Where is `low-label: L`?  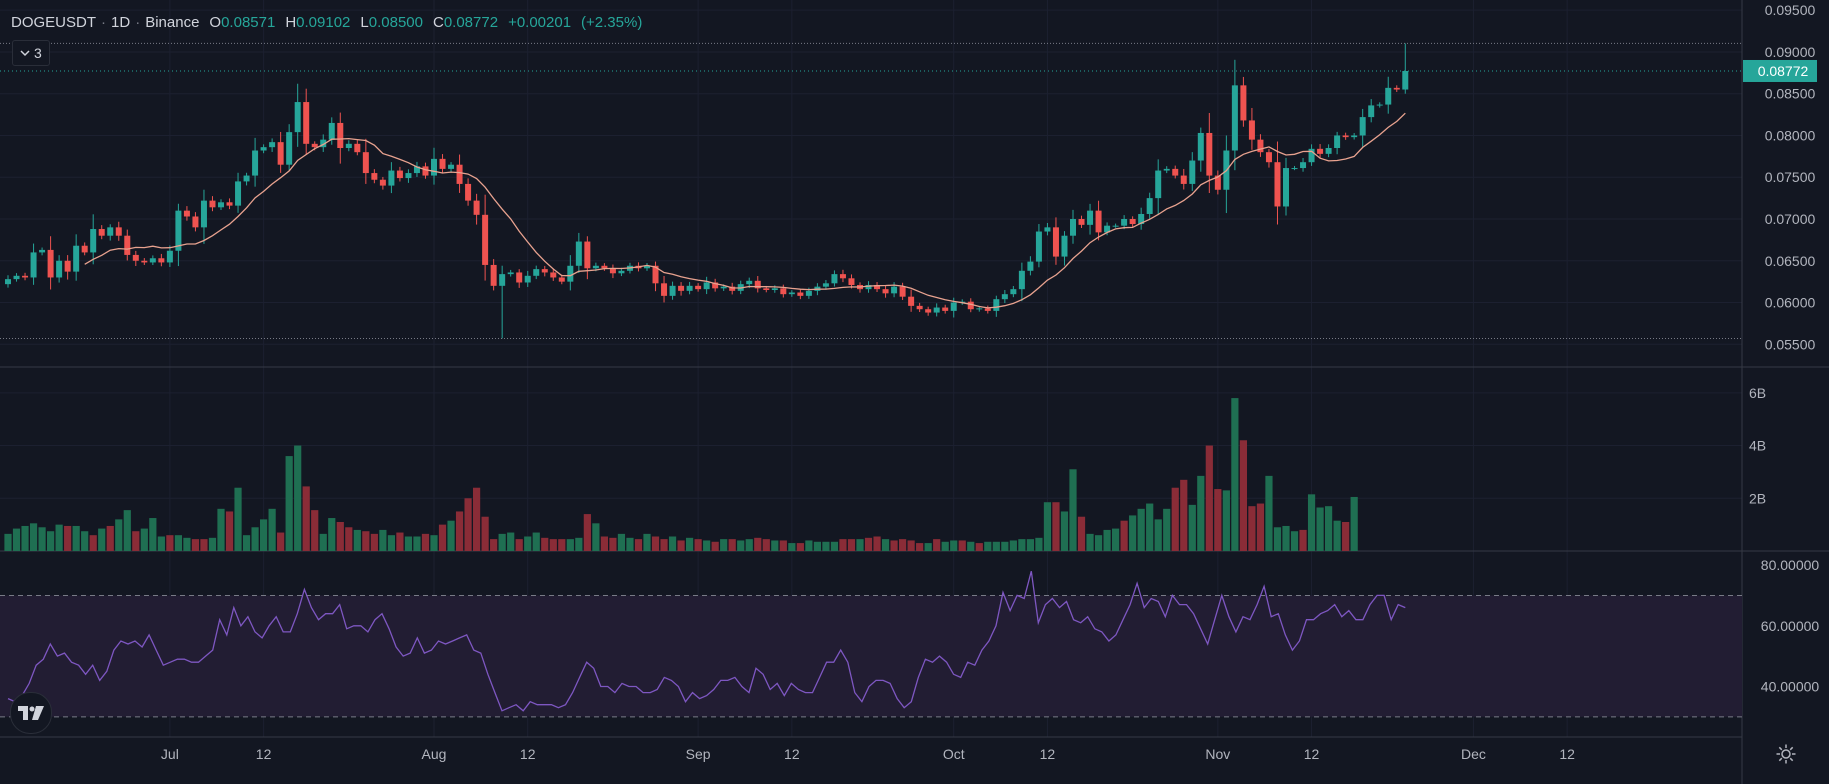 low-label: L is located at coordinates (364, 22).